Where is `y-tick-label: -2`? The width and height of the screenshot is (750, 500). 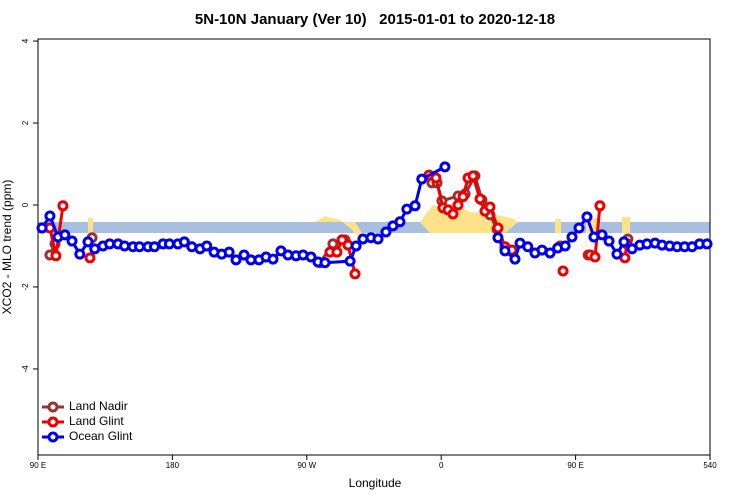
y-tick-label: -2 is located at coordinates (25, 287).